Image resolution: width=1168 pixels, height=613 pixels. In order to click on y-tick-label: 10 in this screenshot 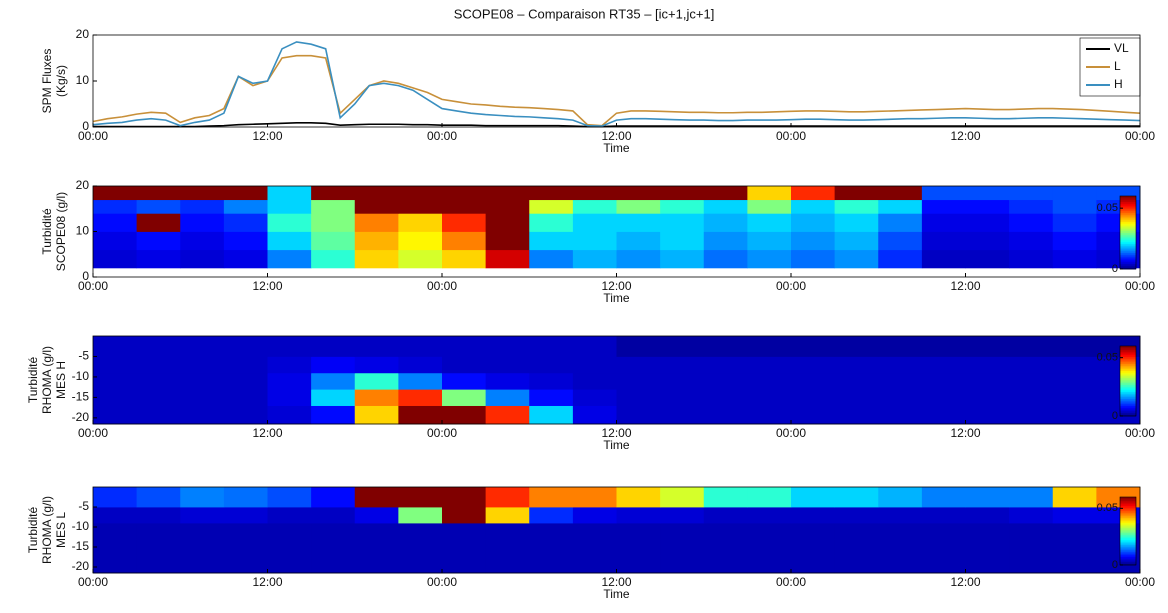, I will do `click(83, 80)`.